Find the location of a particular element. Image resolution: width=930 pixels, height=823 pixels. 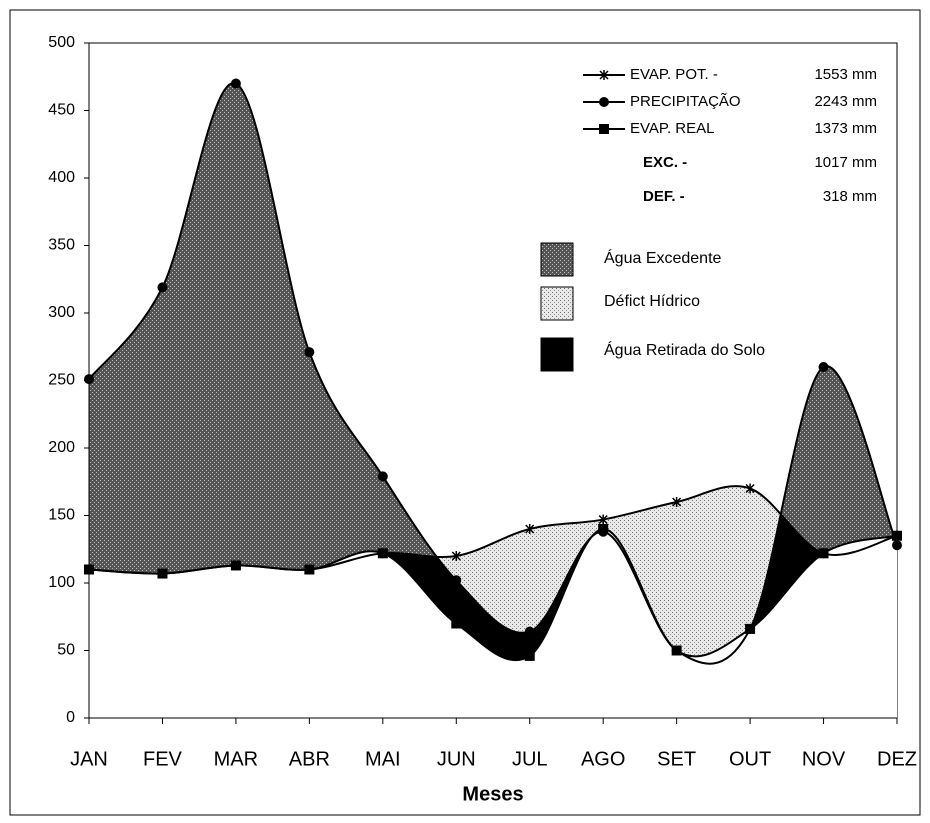

note-value: 318 mm is located at coordinates (850, 196).